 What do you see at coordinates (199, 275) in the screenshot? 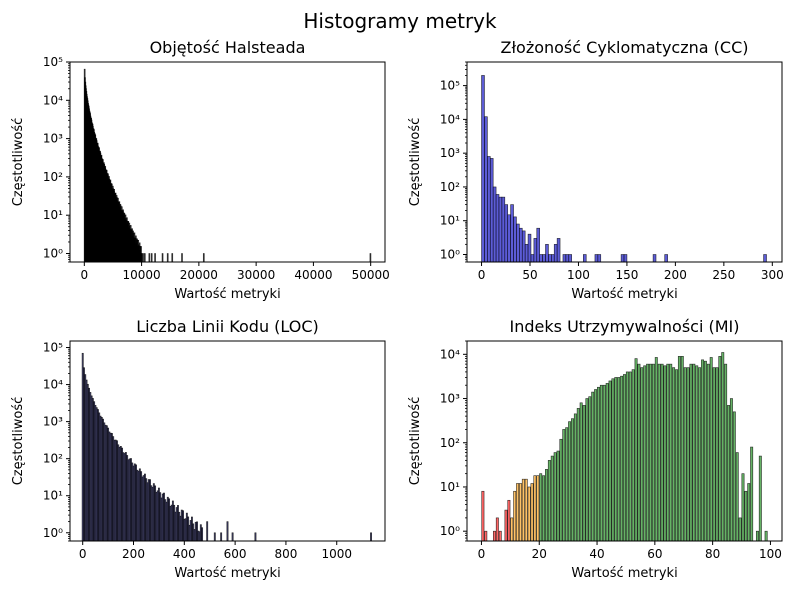
I see `x-tick-label: 20000` at bounding box center [199, 275].